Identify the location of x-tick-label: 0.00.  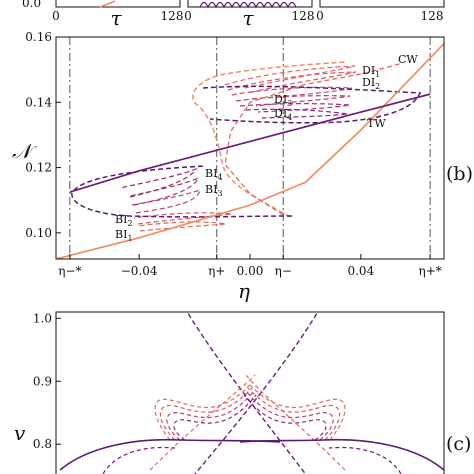
(250, 271).